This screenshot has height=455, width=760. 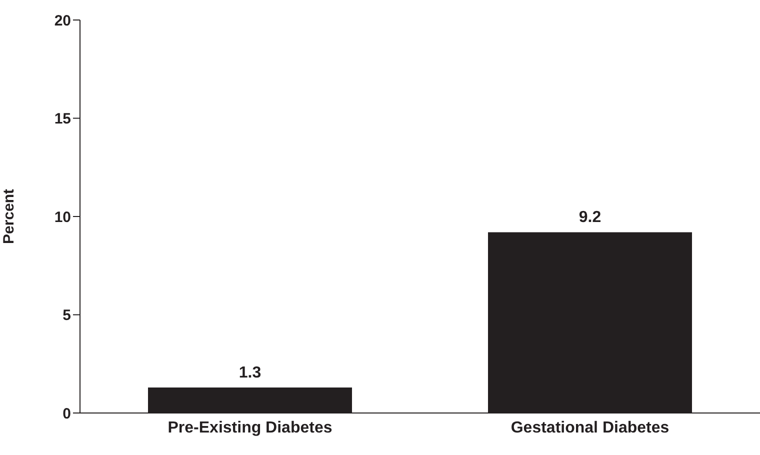 I want to click on x-tick-label: Gestational Diabetes, so click(x=590, y=427).